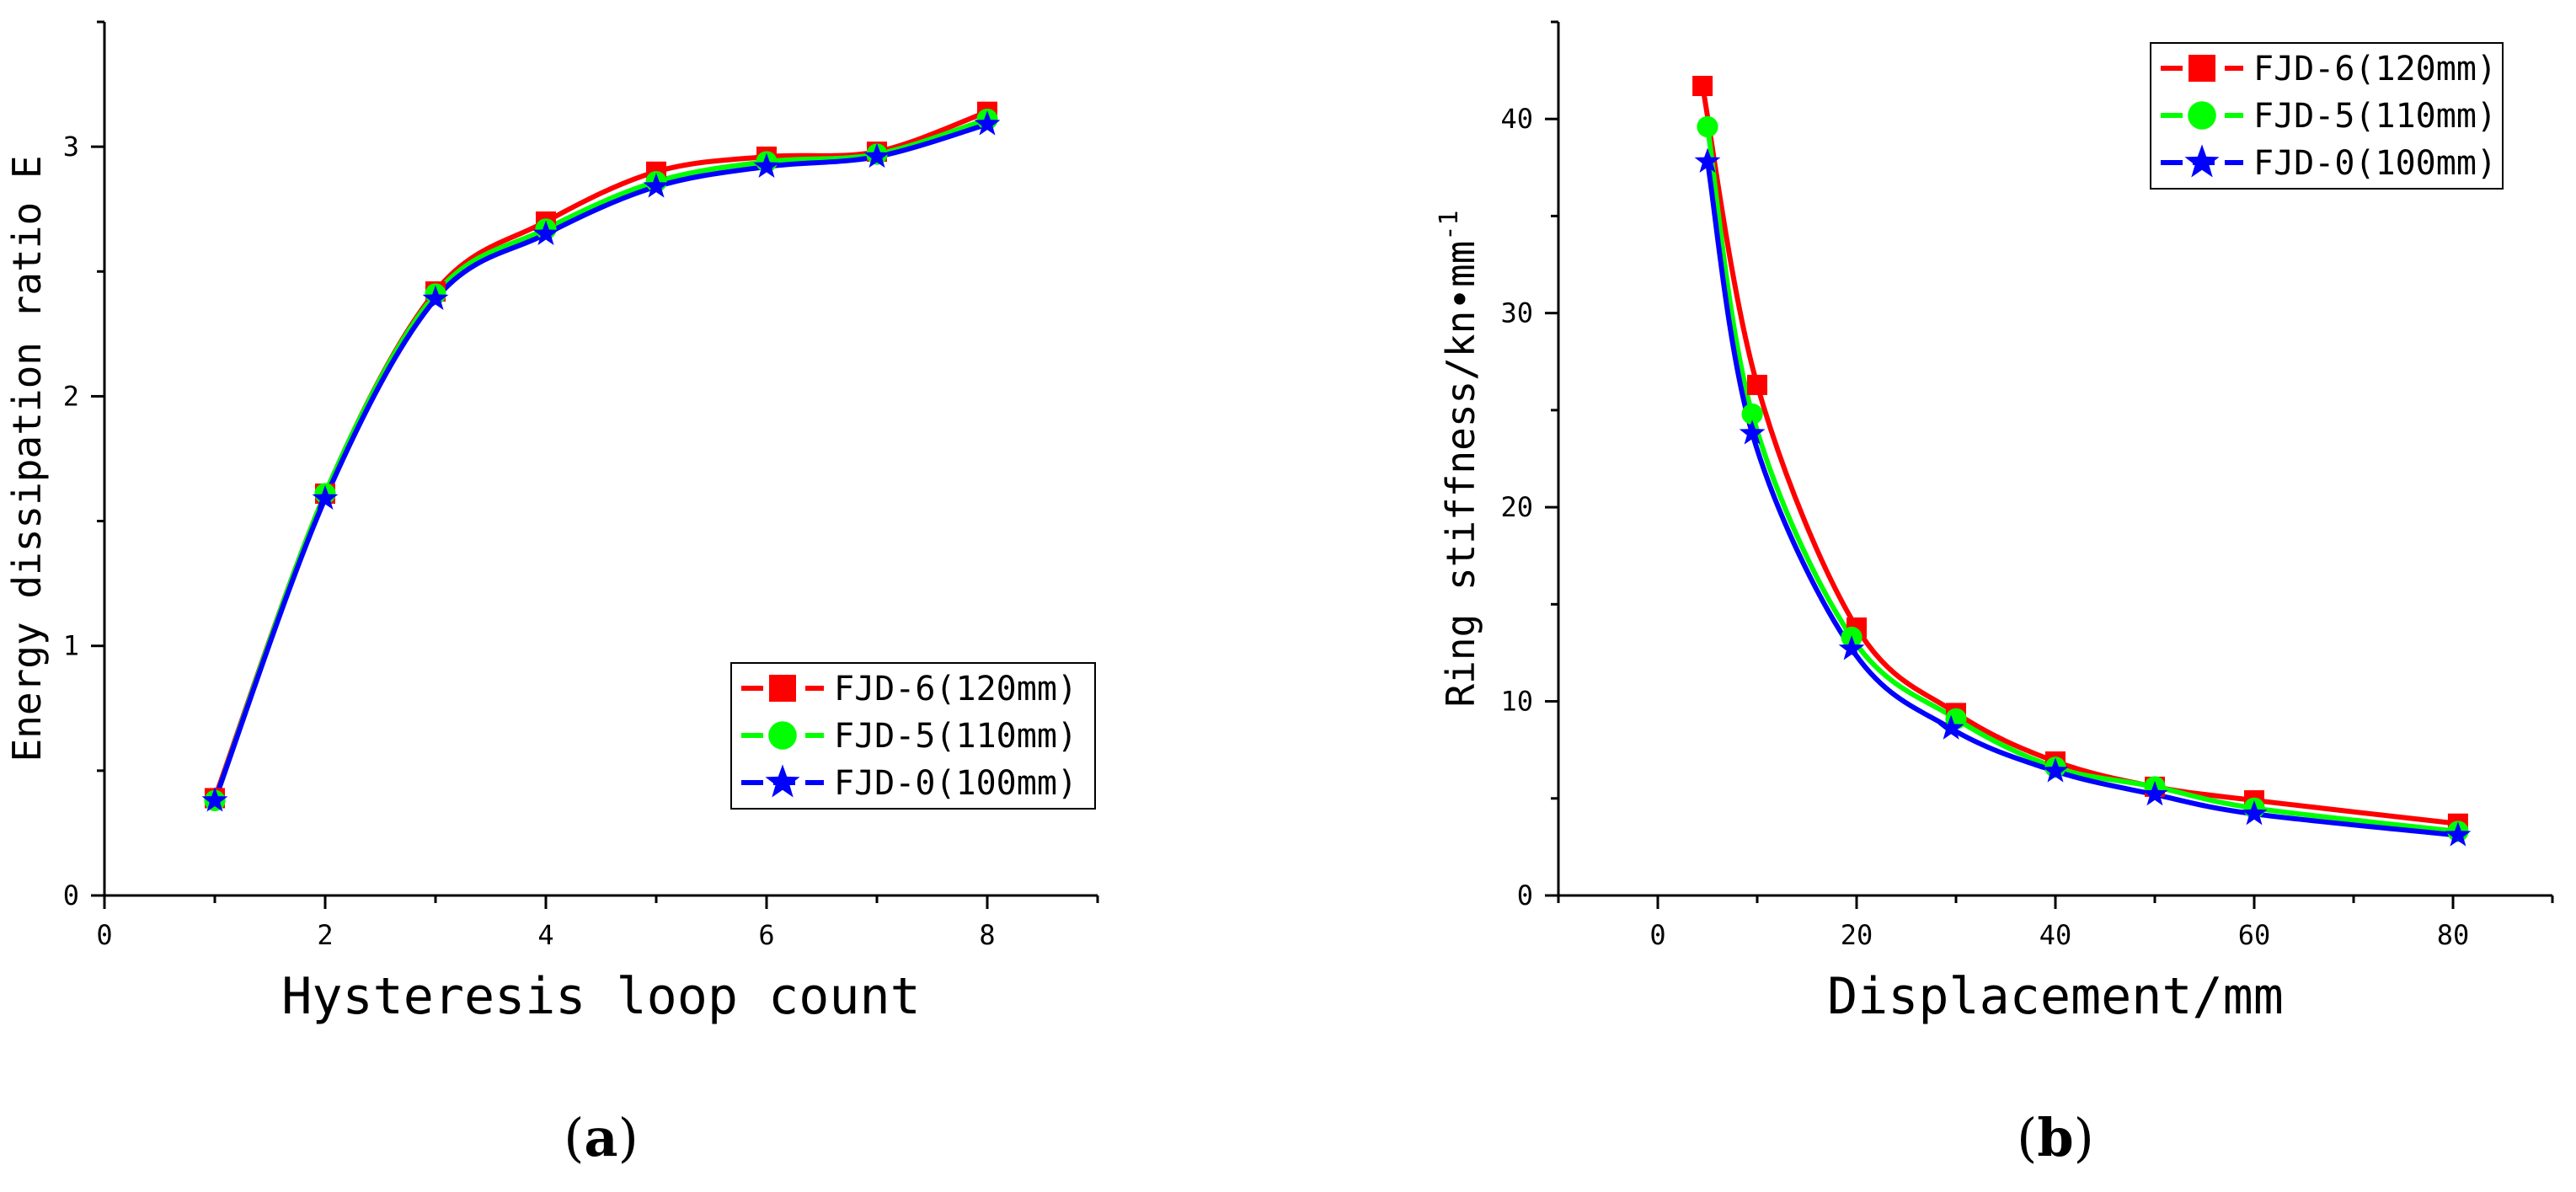 The width and height of the screenshot is (2576, 1192). Describe the element at coordinates (71, 646) in the screenshot. I see `y-tick-label: 1` at that location.